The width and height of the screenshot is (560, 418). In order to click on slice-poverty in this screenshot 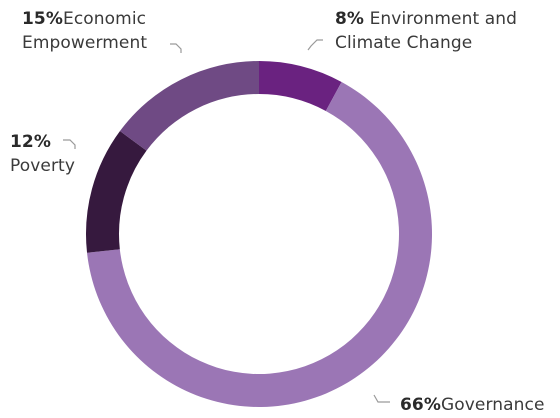, I will do `click(116, 192)`.